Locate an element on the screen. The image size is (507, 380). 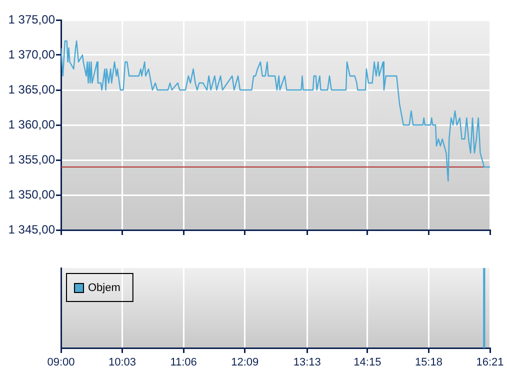
x-tick-label: 14:15 is located at coordinates (368, 362).